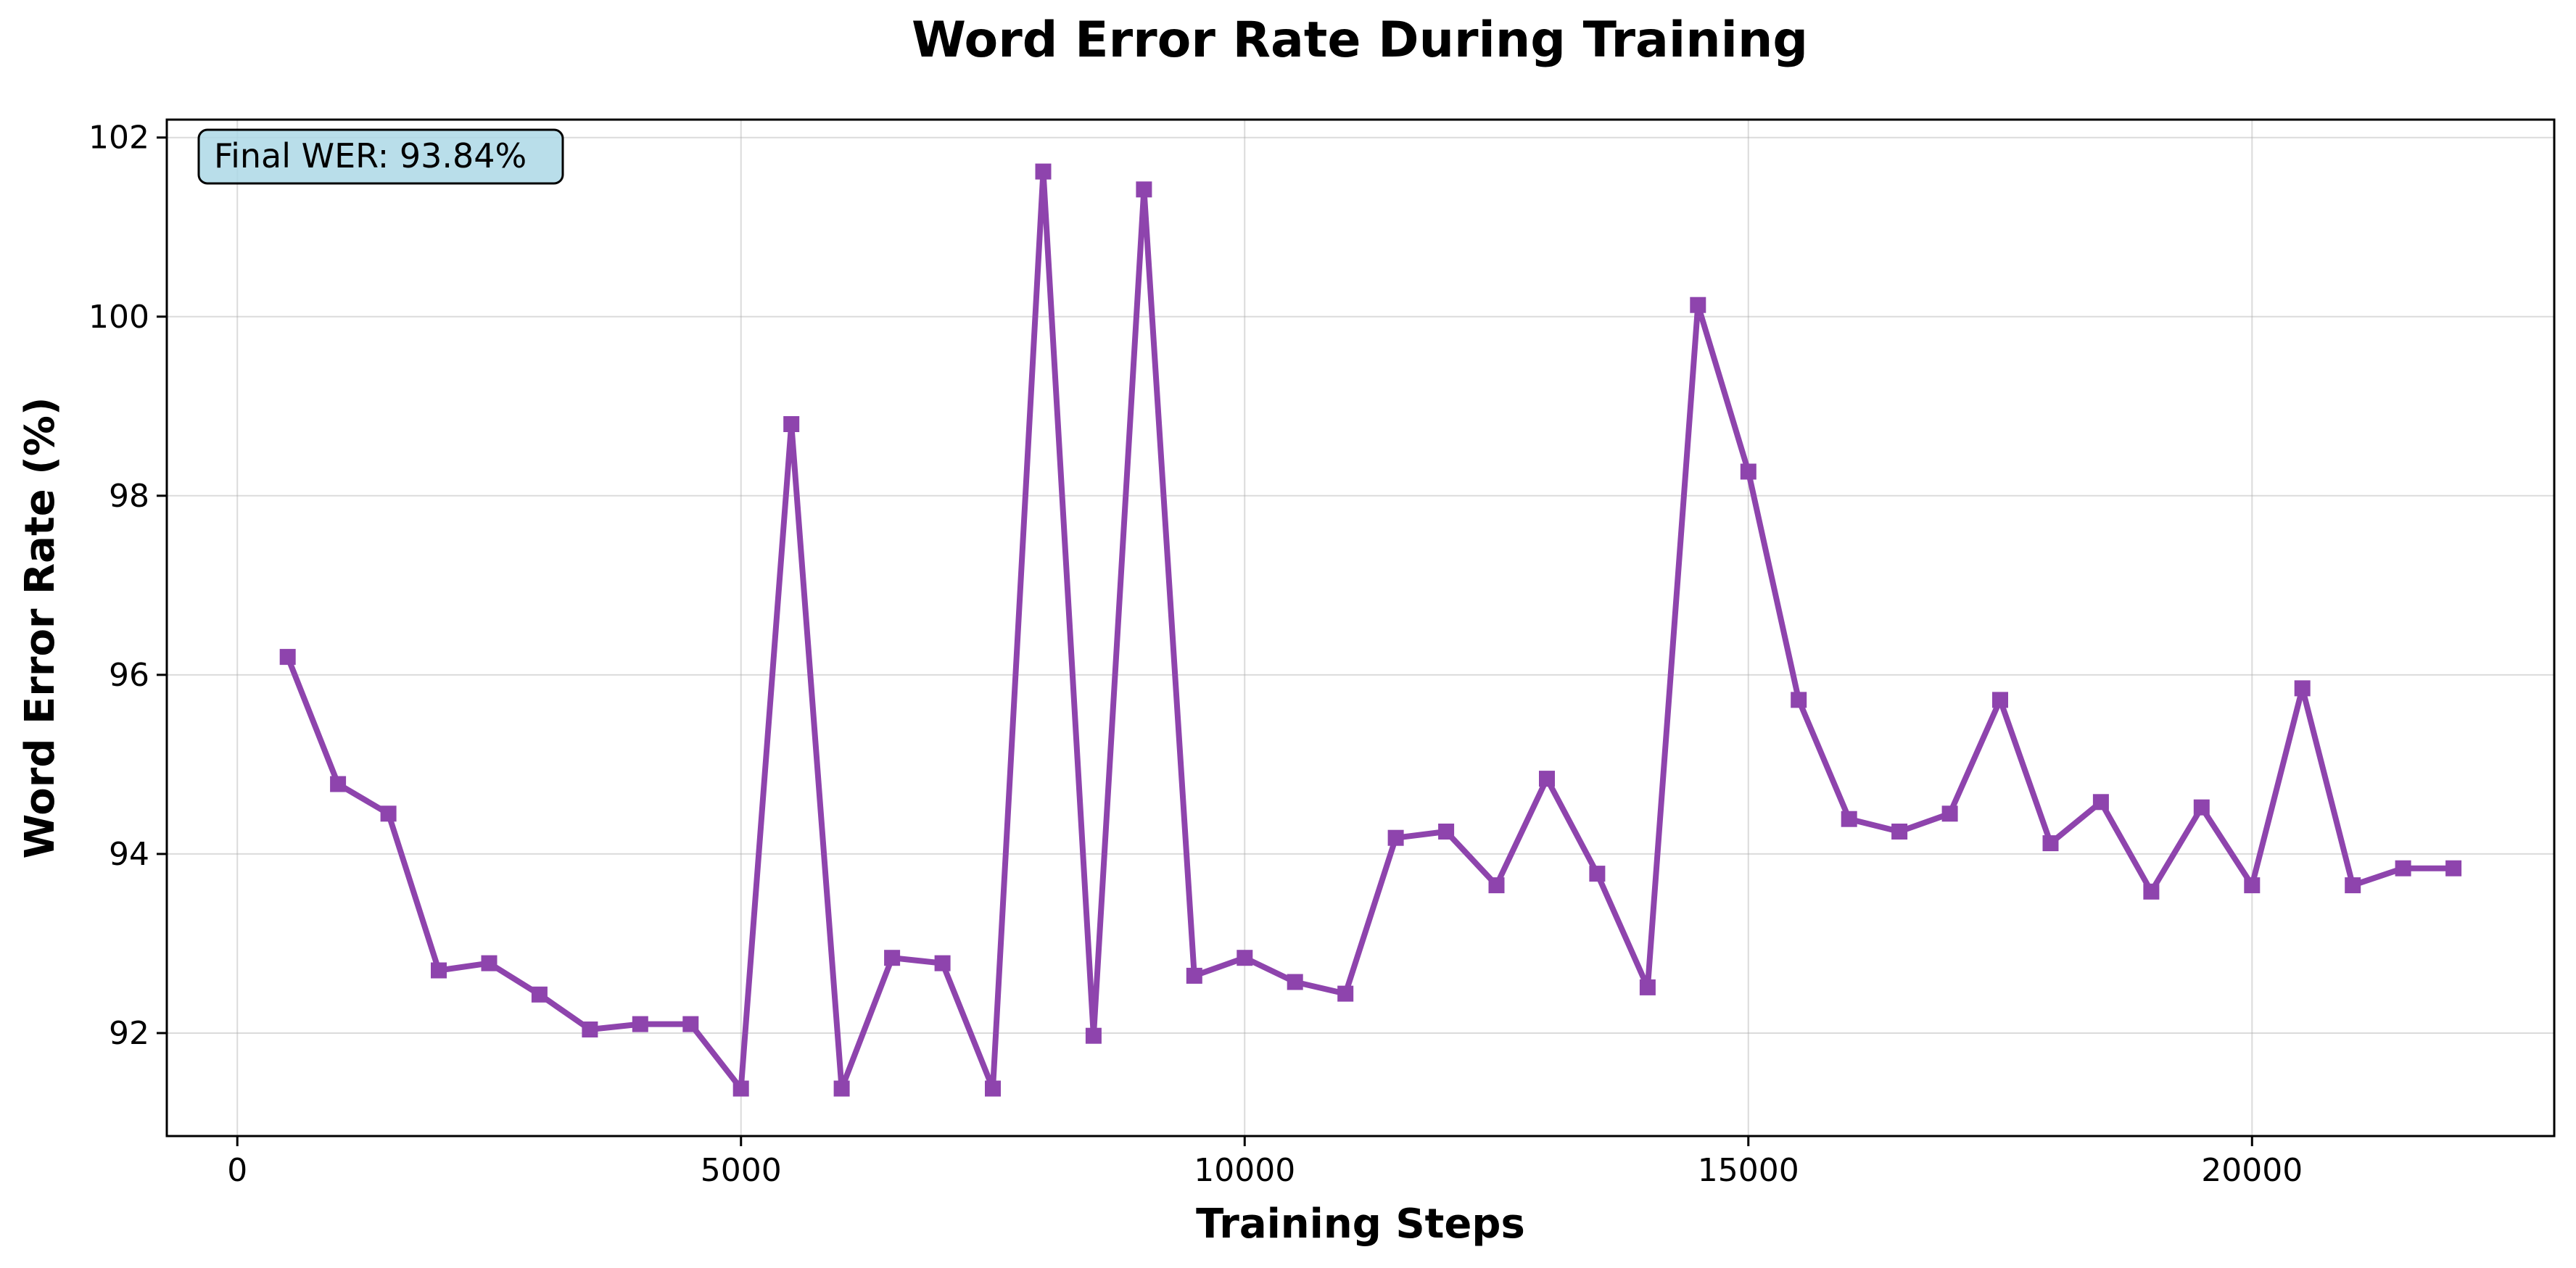 This screenshot has width=2576, height=1268. Describe the element at coordinates (2252, 1171) in the screenshot. I see `x-tick-label: 20000` at that location.